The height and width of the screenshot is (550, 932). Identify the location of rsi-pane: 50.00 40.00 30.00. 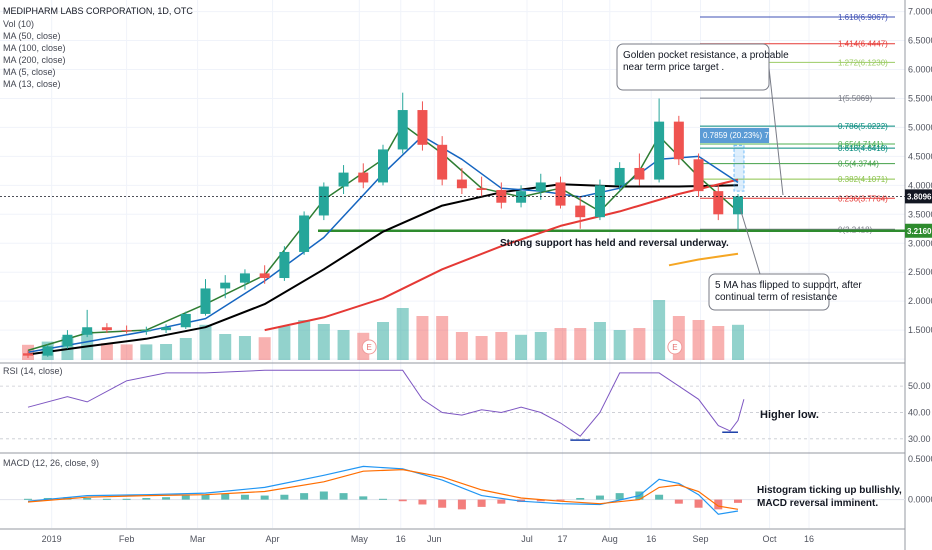
(465, 406).